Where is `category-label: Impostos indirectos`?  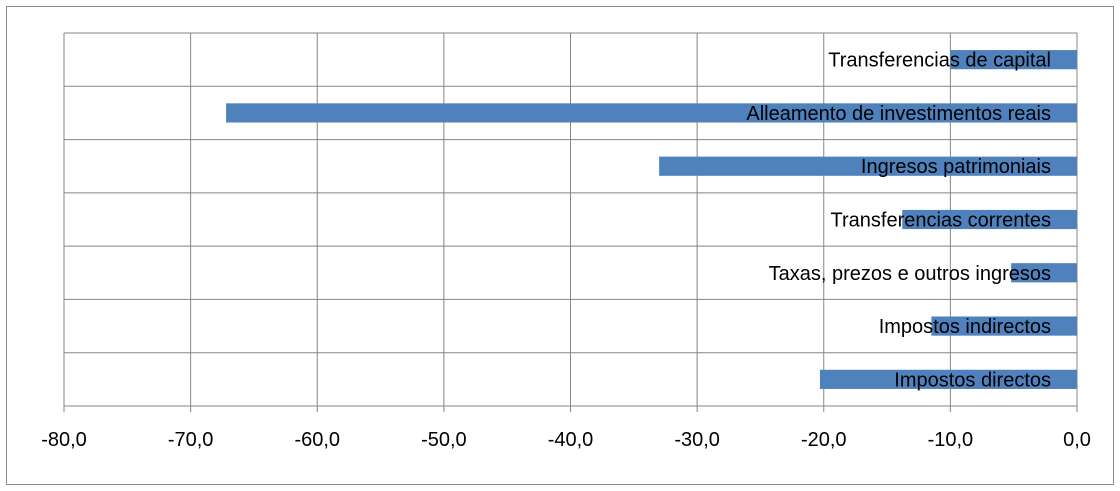
category-label: Impostos indirectos is located at coordinates (965, 327).